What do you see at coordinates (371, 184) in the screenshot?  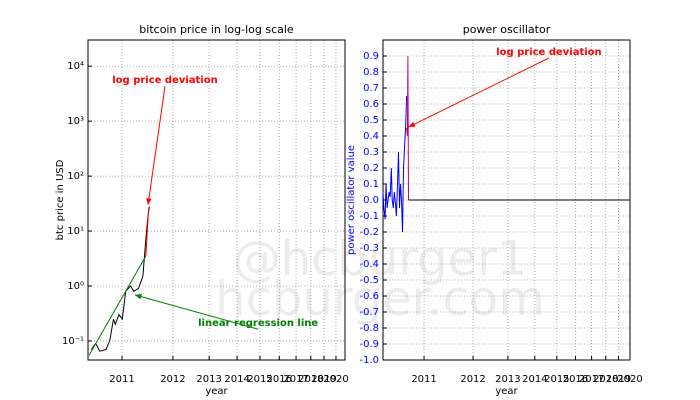 I see `y-tick-label: 0.1` at bounding box center [371, 184].